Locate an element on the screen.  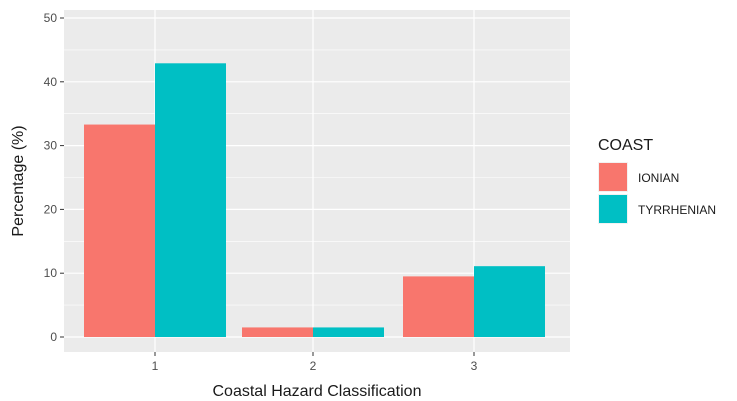
y-tick-label: 0 is located at coordinates (53, 337).